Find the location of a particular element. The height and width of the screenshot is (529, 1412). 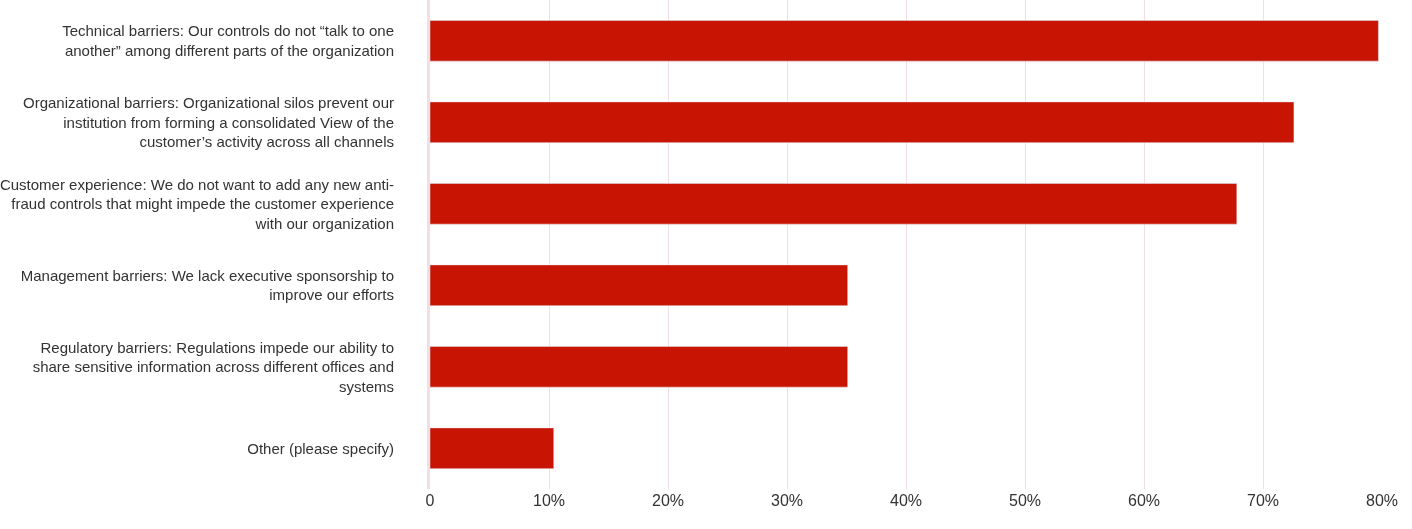

x-tick-label: 30% is located at coordinates (787, 500).